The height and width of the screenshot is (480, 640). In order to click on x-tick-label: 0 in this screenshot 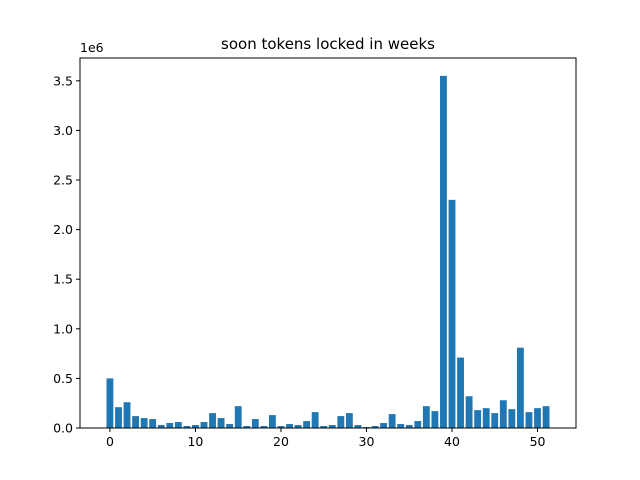, I will do `click(110, 441)`.